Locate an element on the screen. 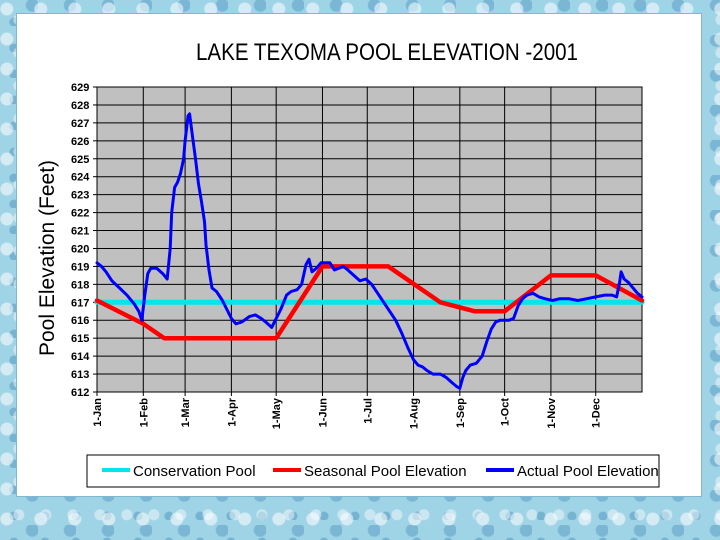 The height and width of the screenshot is (540, 720). y-tick-label: 621 is located at coordinates (80, 232).